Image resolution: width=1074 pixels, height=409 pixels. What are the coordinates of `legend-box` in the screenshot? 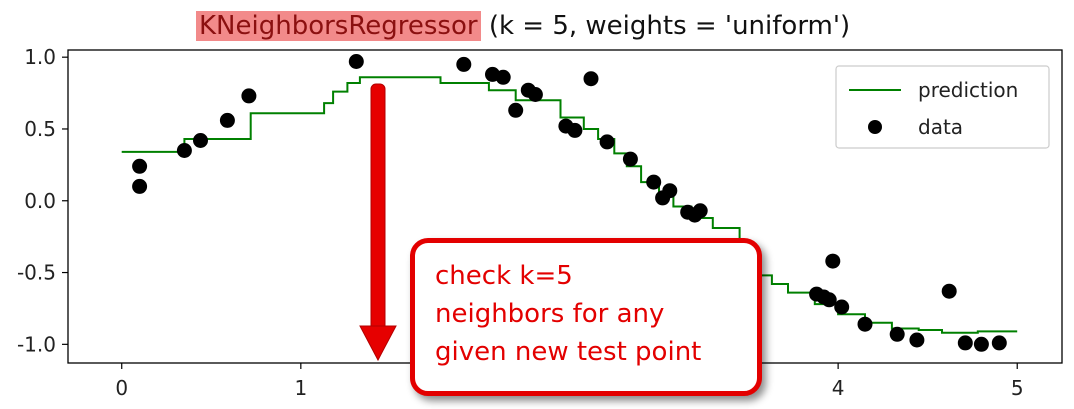 It's located at (942, 107).